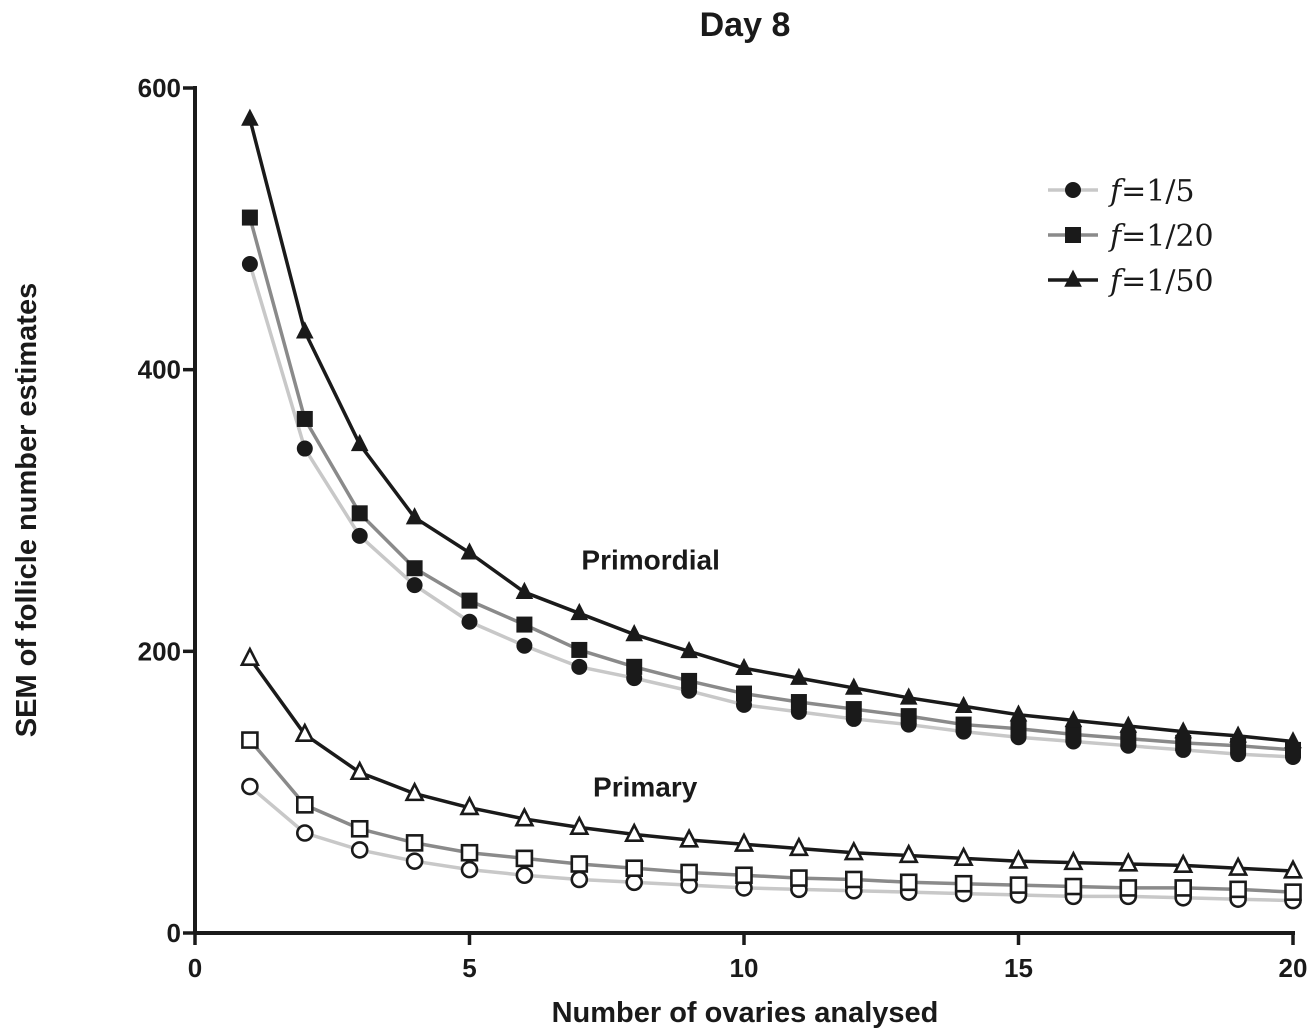 This screenshot has height=1029, width=1313. Describe the element at coordinates (159, 651) in the screenshot. I see `y-tick-label: 200` at that location.